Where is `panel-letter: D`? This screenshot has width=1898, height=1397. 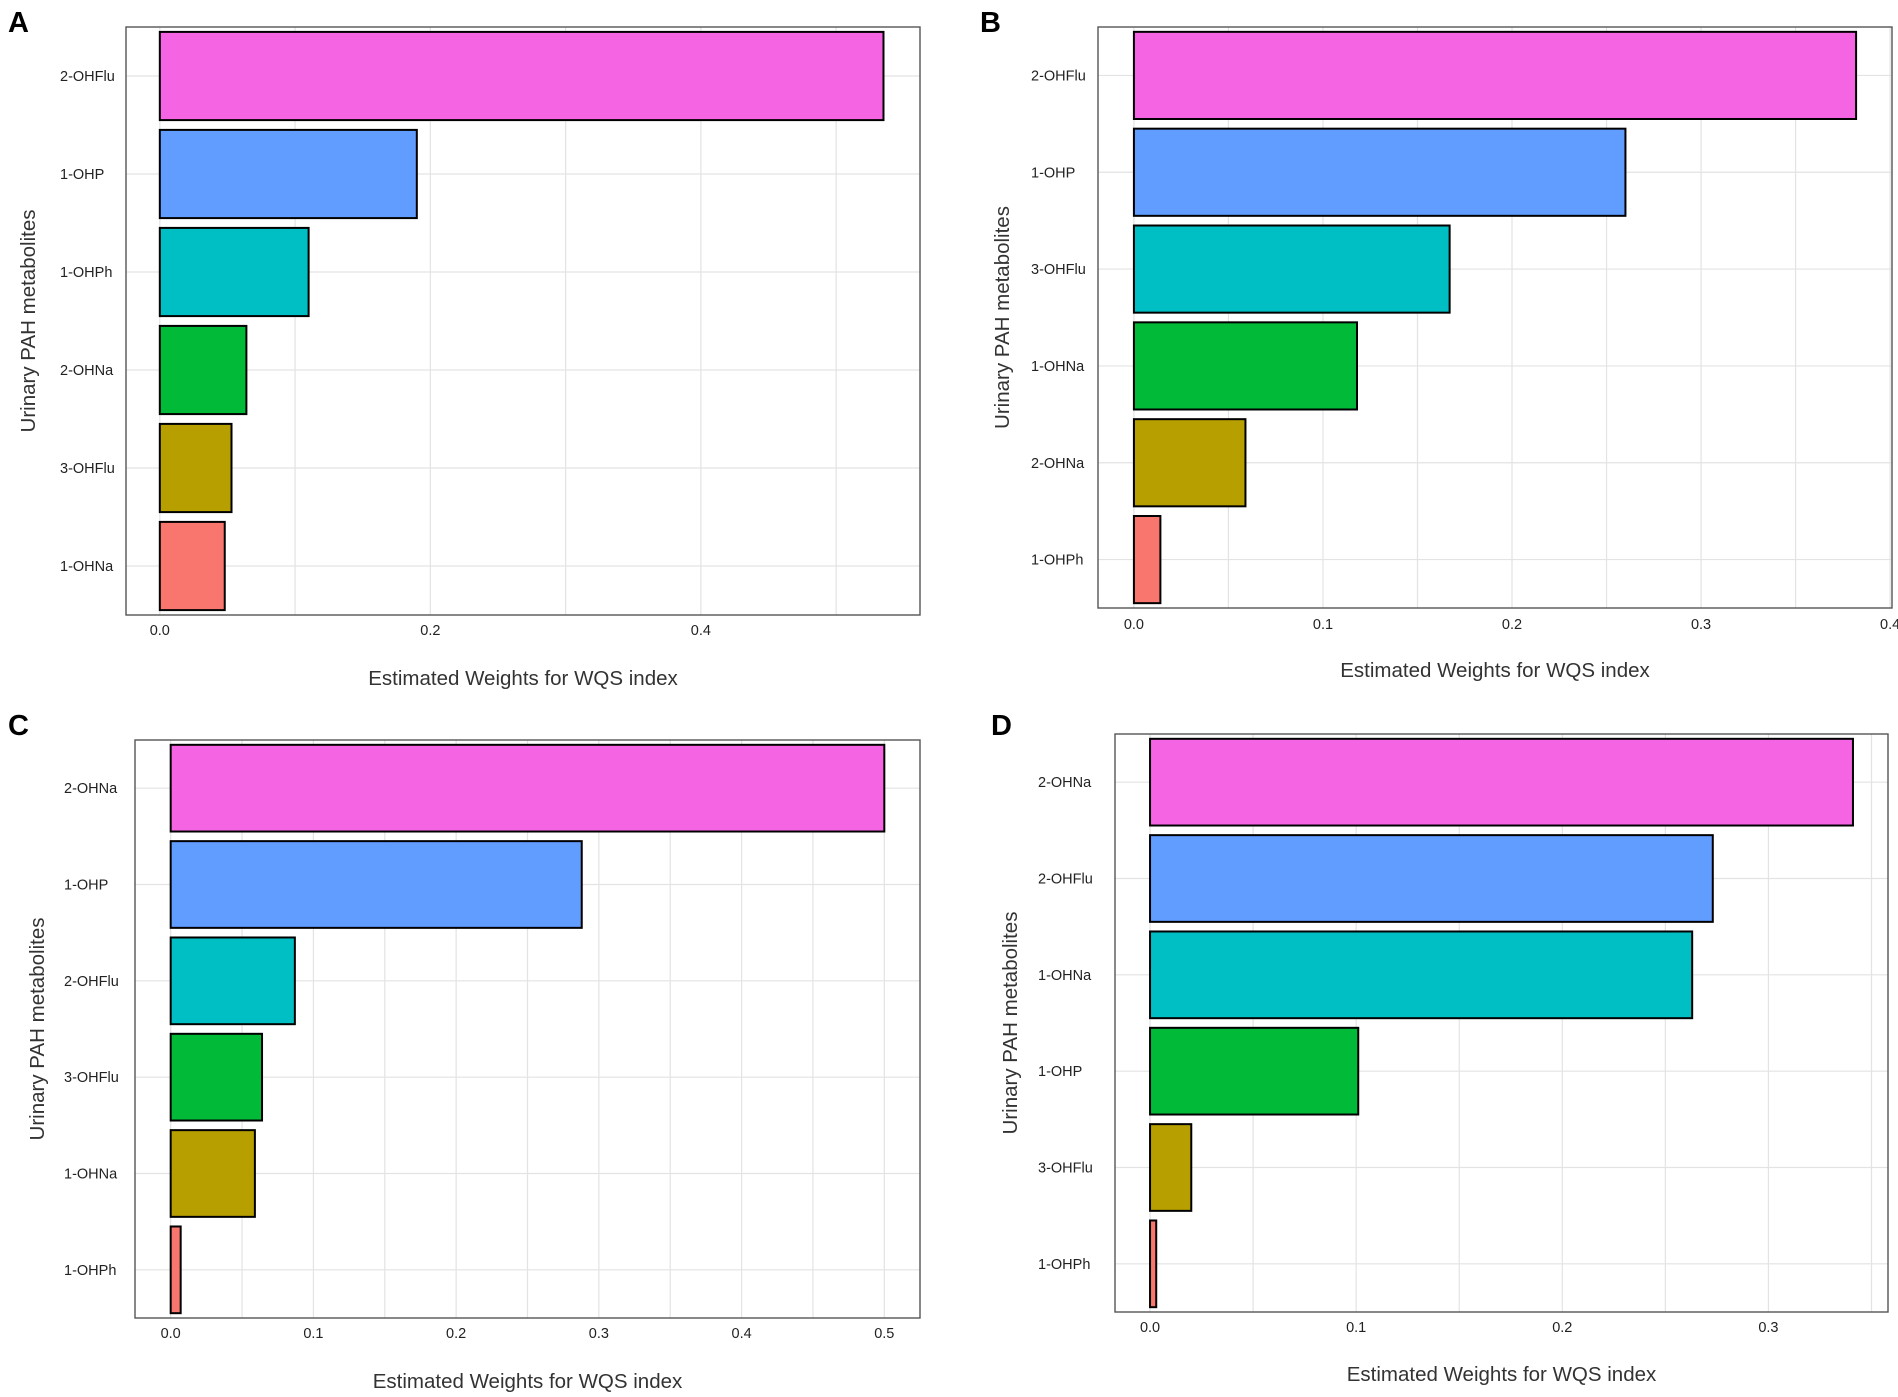
panel-letter: D is located at coordinates (1001, 726).